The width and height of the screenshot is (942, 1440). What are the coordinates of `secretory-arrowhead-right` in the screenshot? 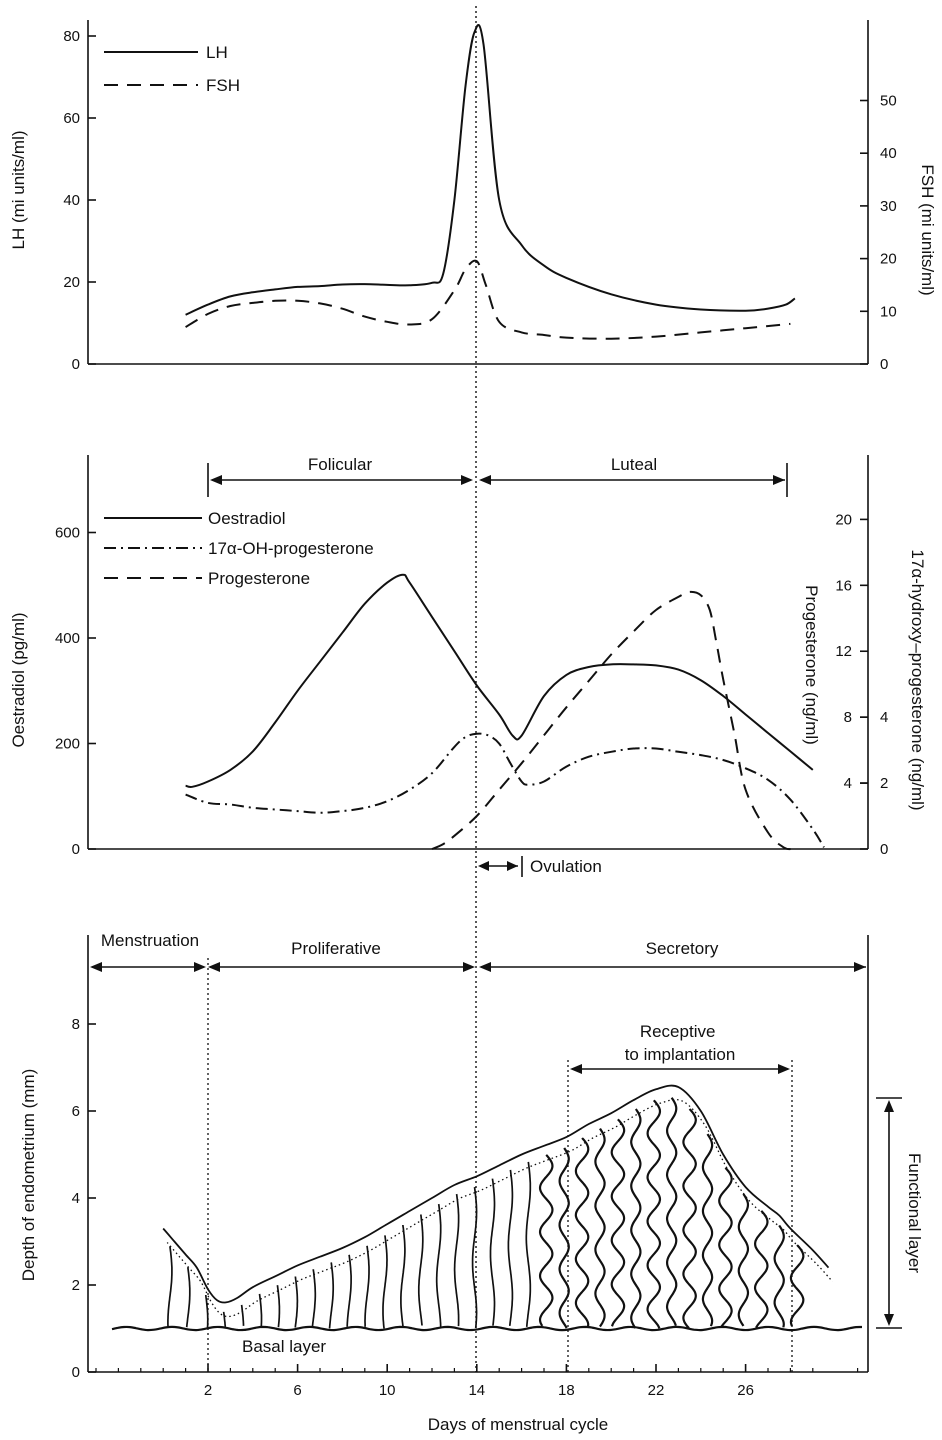 It's located at (860, 967).